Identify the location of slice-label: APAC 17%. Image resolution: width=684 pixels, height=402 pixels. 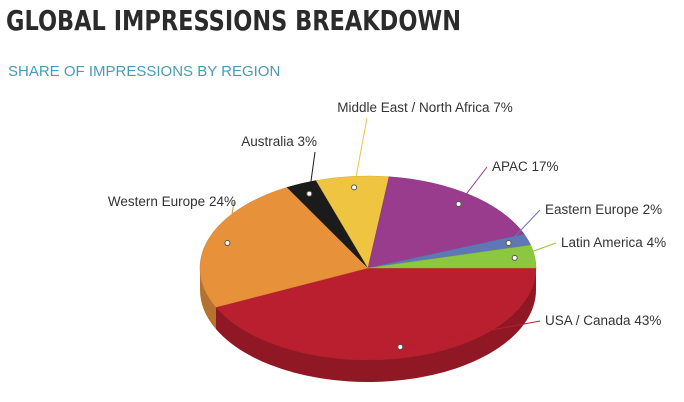
(525, 166).